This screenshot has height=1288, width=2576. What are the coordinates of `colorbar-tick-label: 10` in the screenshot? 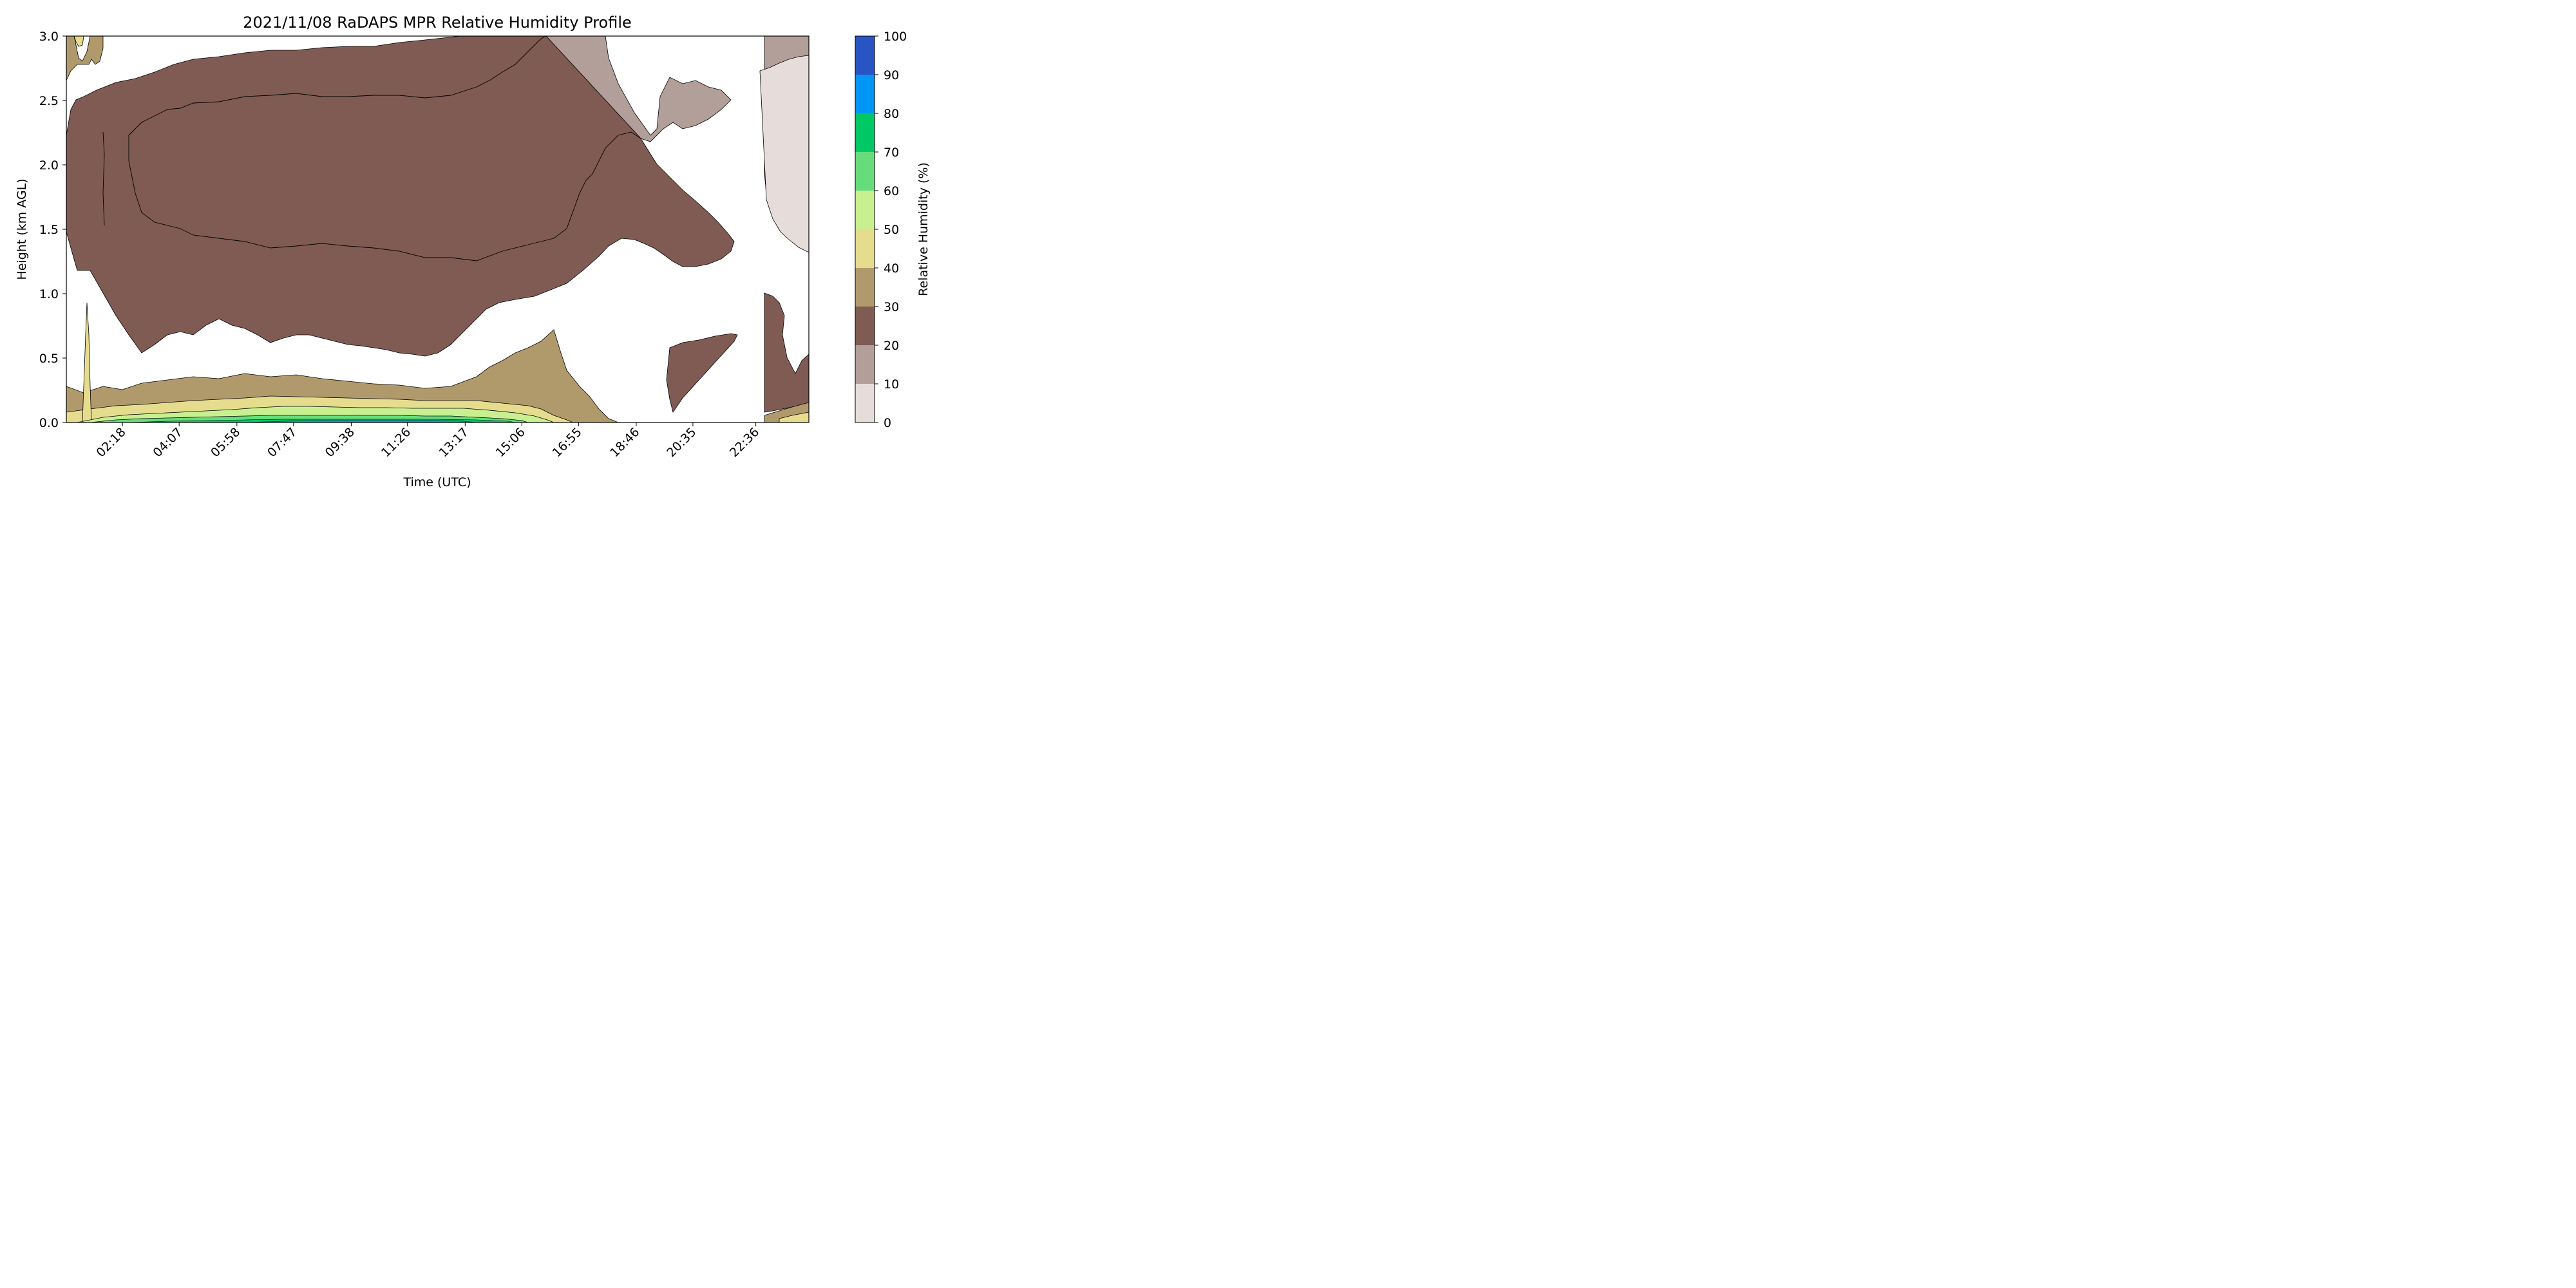 It's located at (891, 384).